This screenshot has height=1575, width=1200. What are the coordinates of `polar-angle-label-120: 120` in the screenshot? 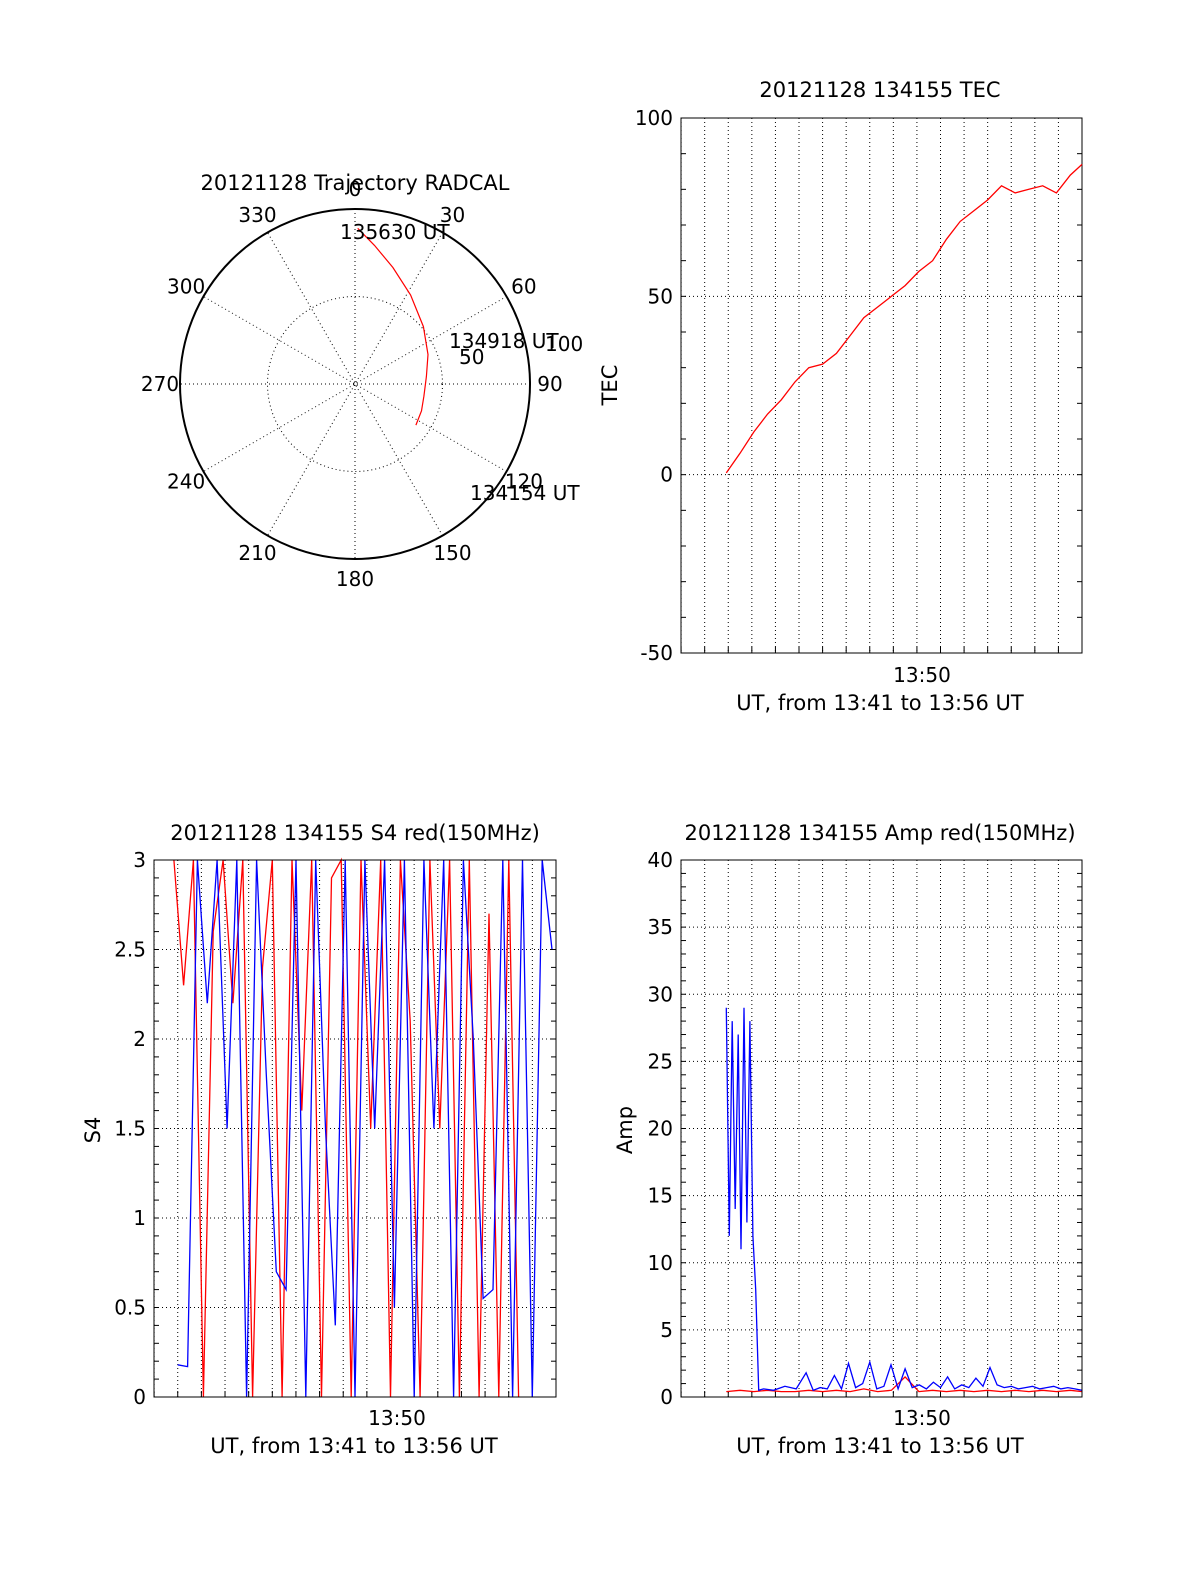 It's located at (524, 482).